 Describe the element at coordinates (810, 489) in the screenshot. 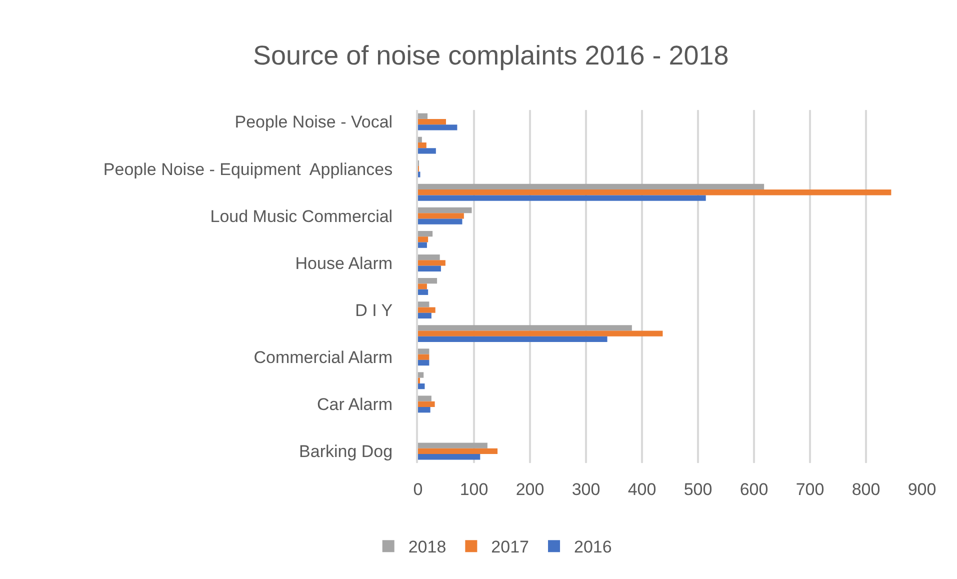

I see `x-tick-label: 700` at that location.